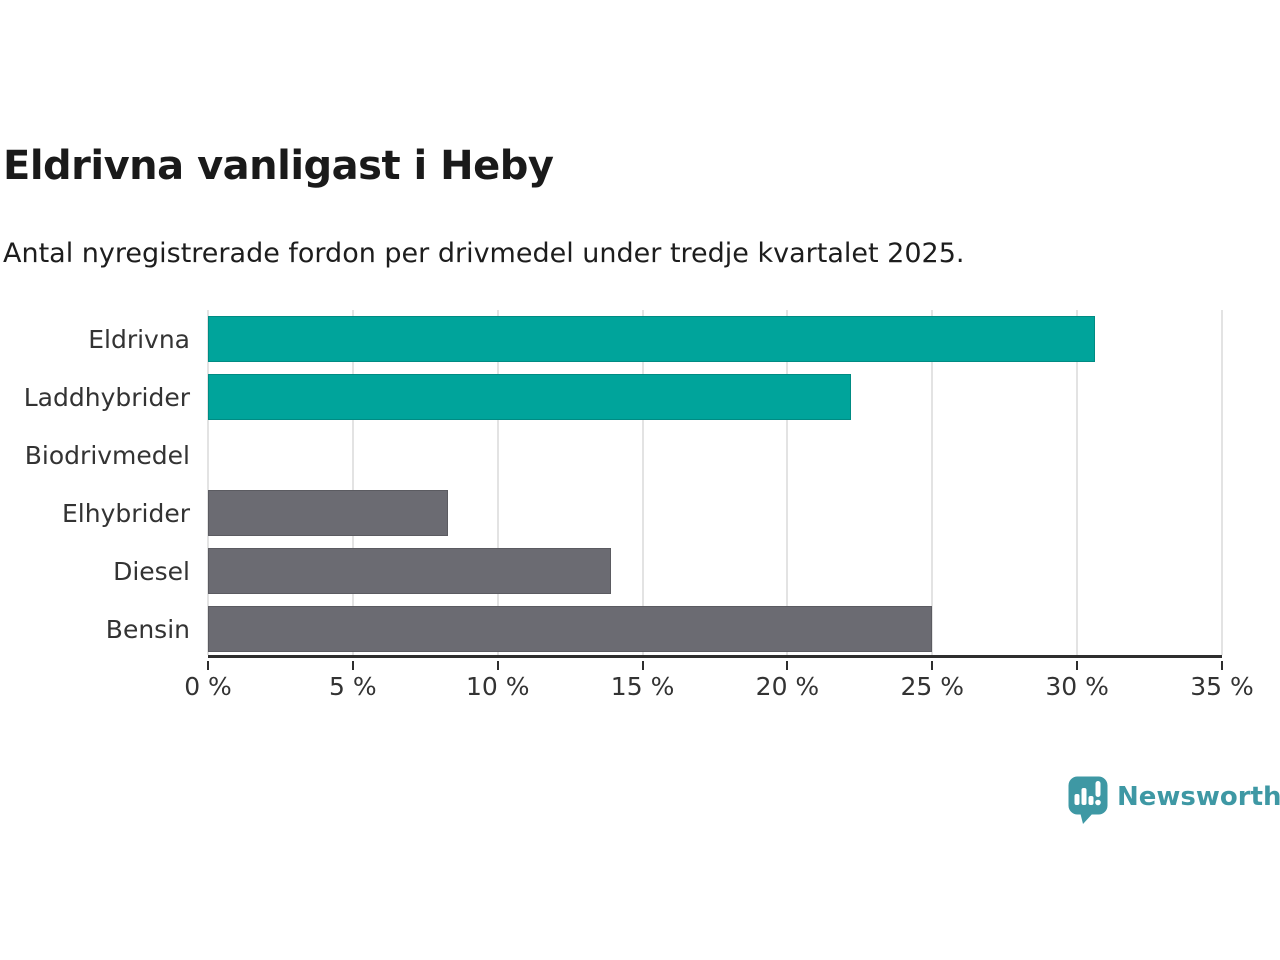  I want to click on x-tick-label: 15 %, so click(642, 686).